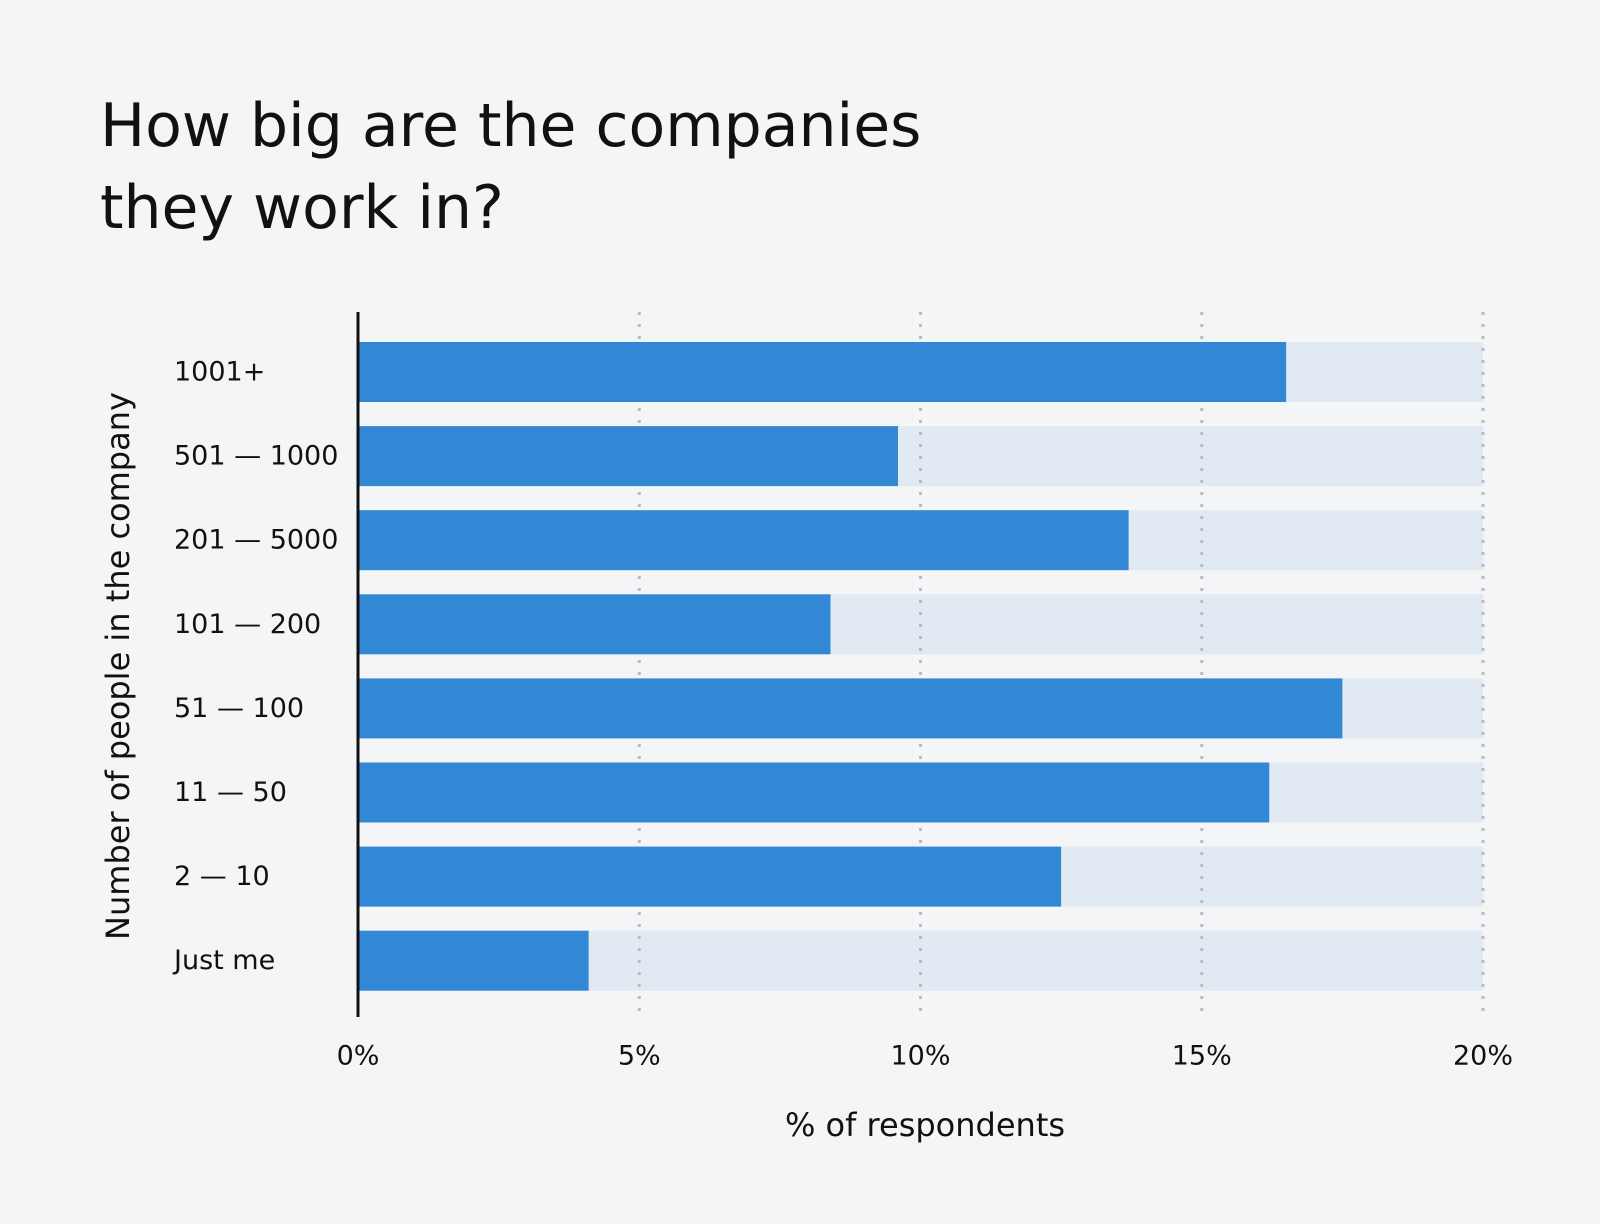 This screenshot has height=1224, width=1600. What do you see at coordinates (239, 708) in the screenshot?
I see `y-tick-label: 51 — 100` at bounding box center [239, 708].